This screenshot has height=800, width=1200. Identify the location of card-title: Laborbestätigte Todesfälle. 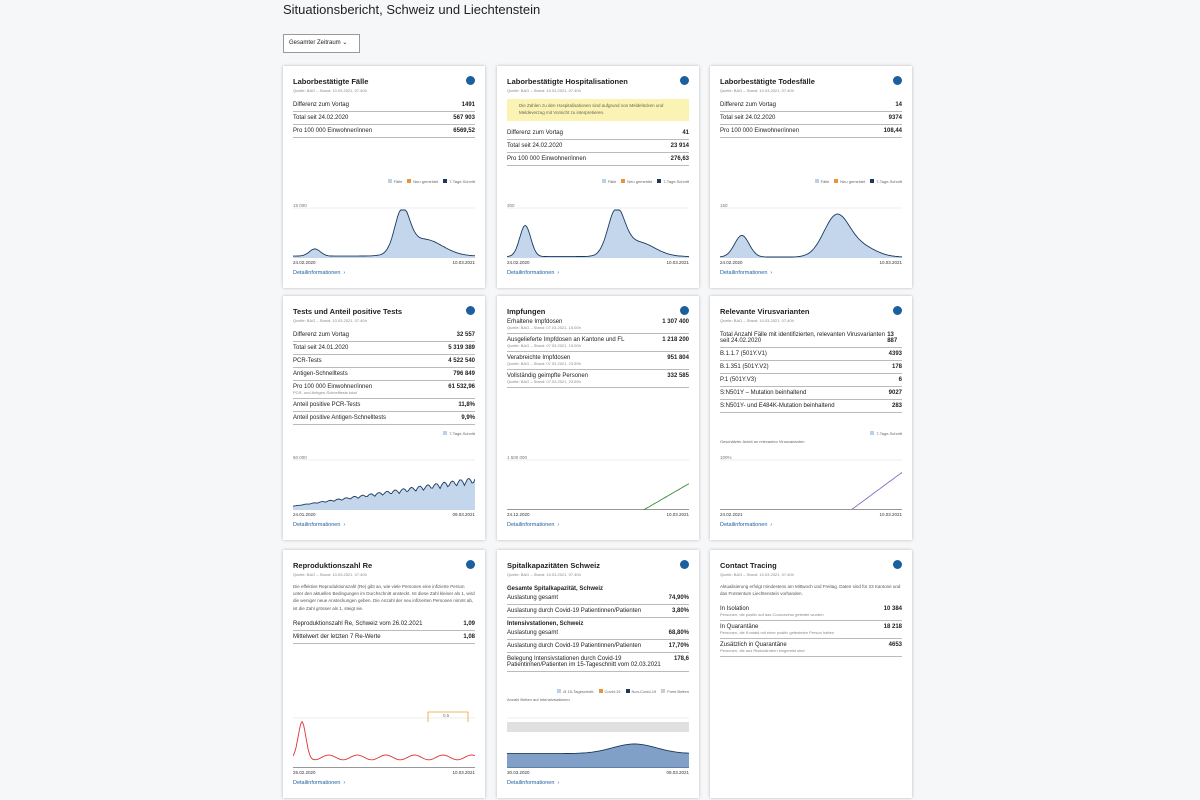
(767, 81).